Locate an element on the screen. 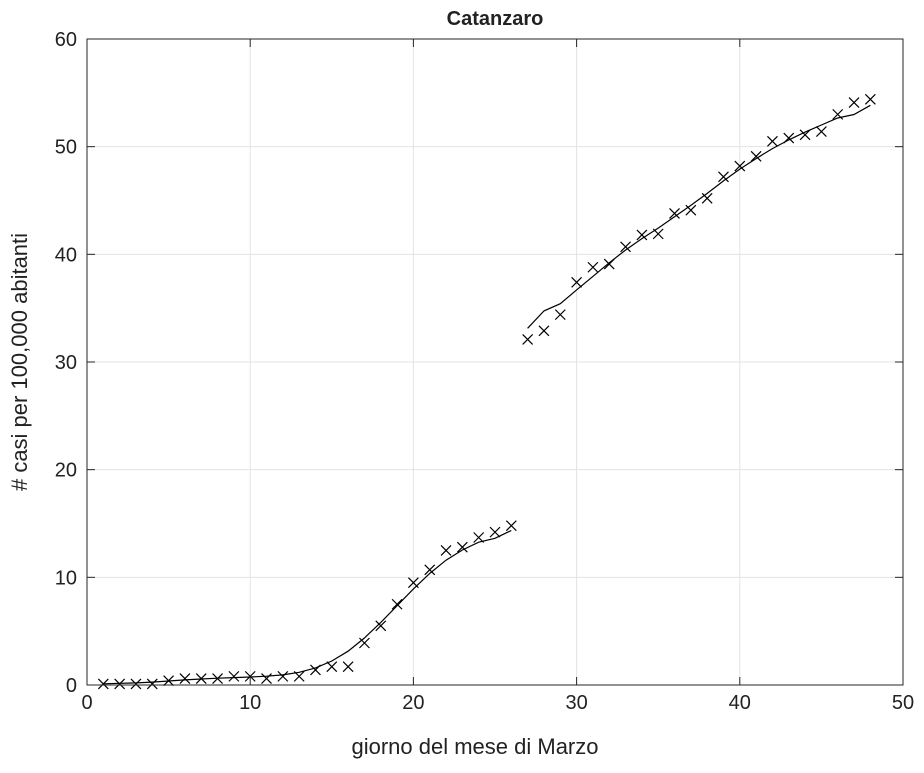 The image size is (924, 773). x-tick-label: 20 is located at coordinates (413, 703).